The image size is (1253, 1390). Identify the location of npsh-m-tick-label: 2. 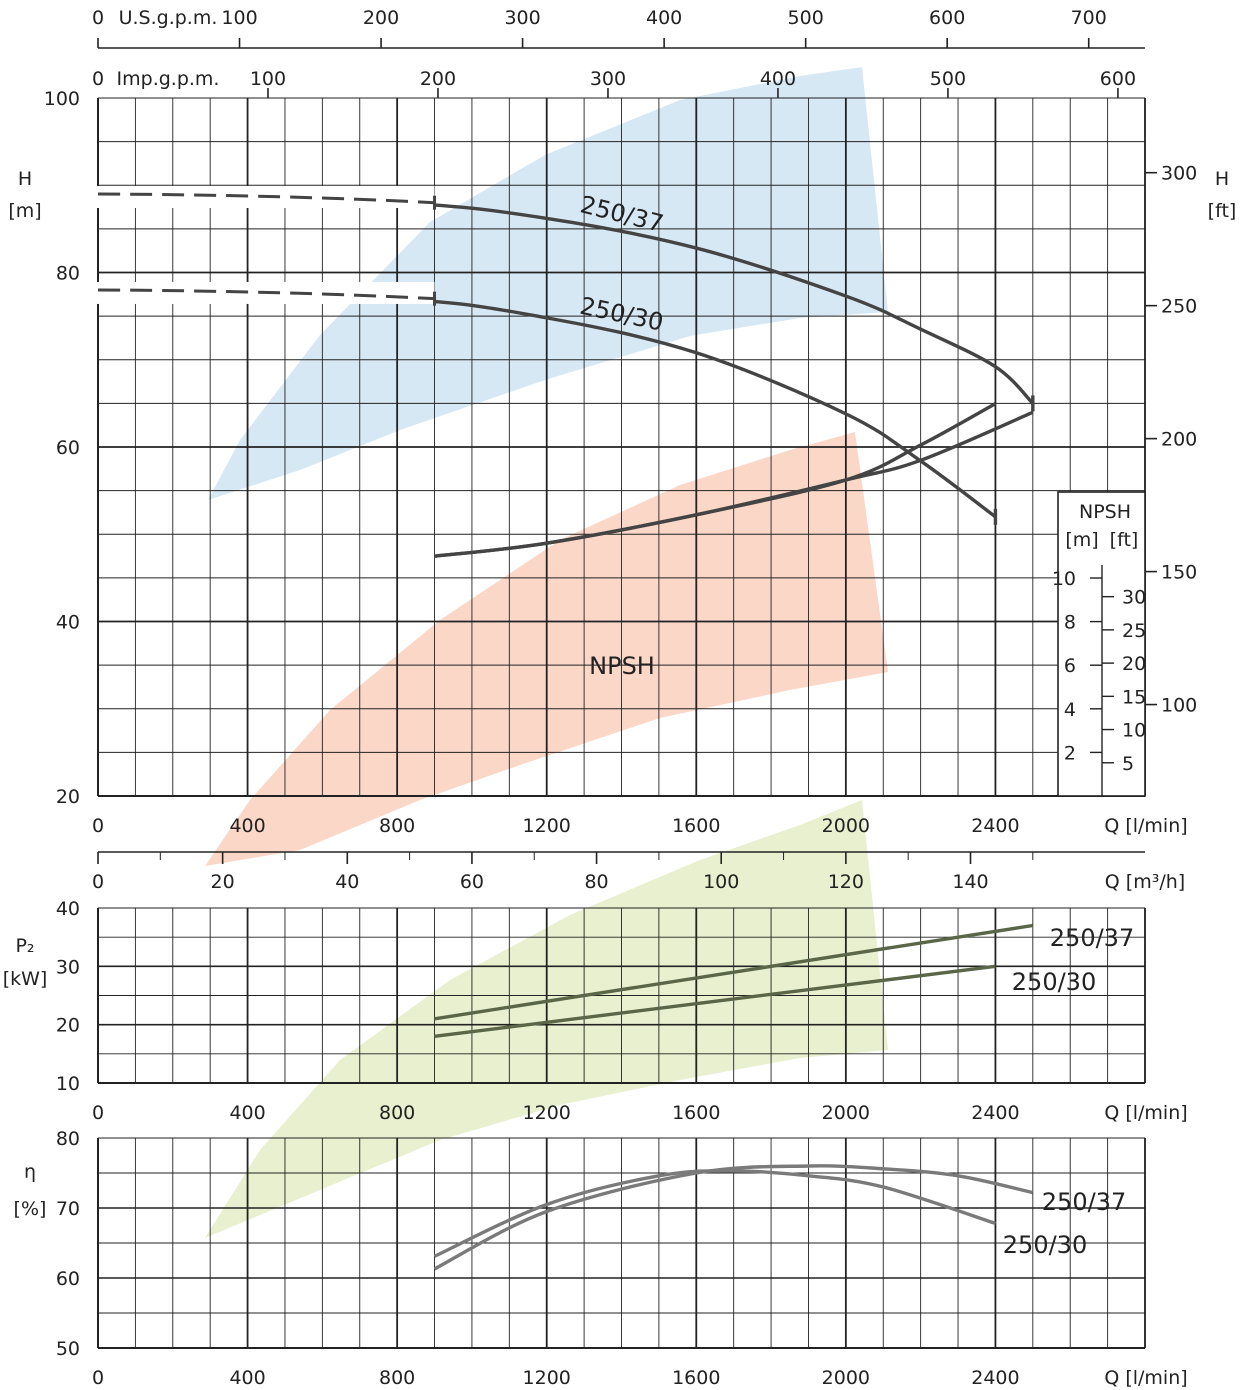
(1070, 753).